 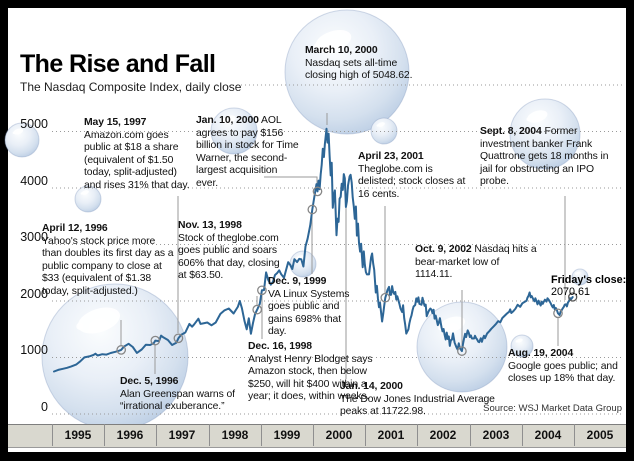 I want to click on year-label-1999: 1999, so click(x=287, y=435).